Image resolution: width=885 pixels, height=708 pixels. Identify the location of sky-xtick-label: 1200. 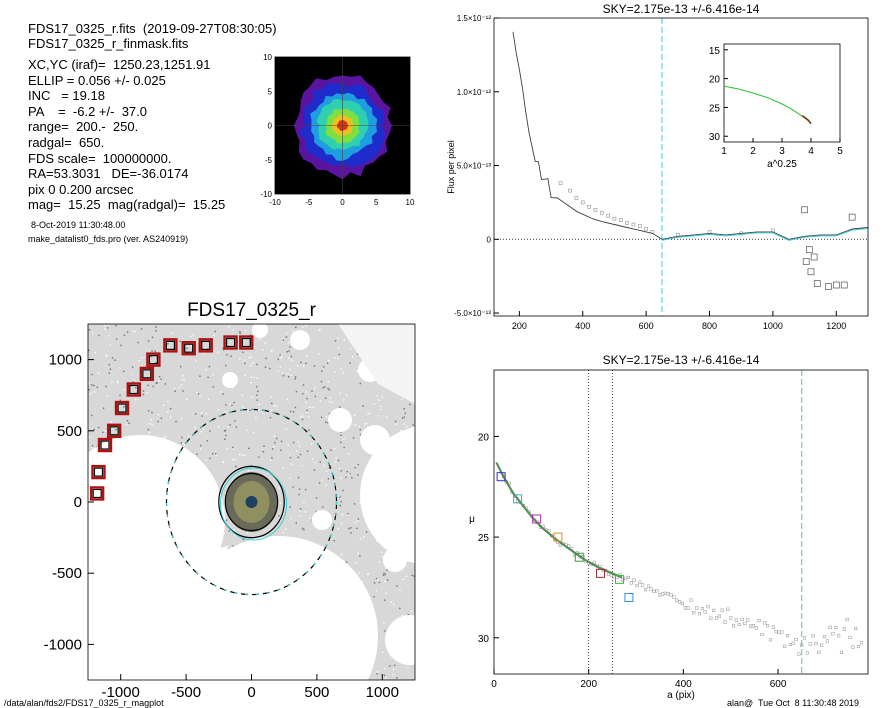
(836, 326).